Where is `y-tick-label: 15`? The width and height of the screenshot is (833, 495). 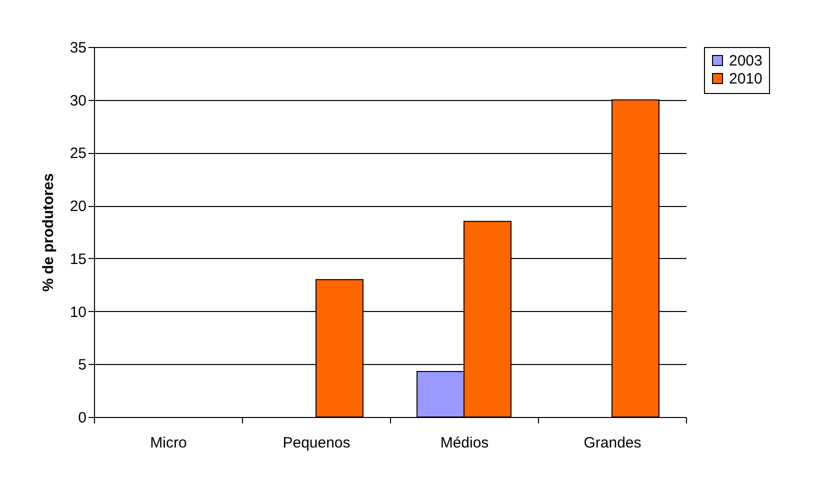
y-tick-label: 15 is located at coordinates (78, 259).